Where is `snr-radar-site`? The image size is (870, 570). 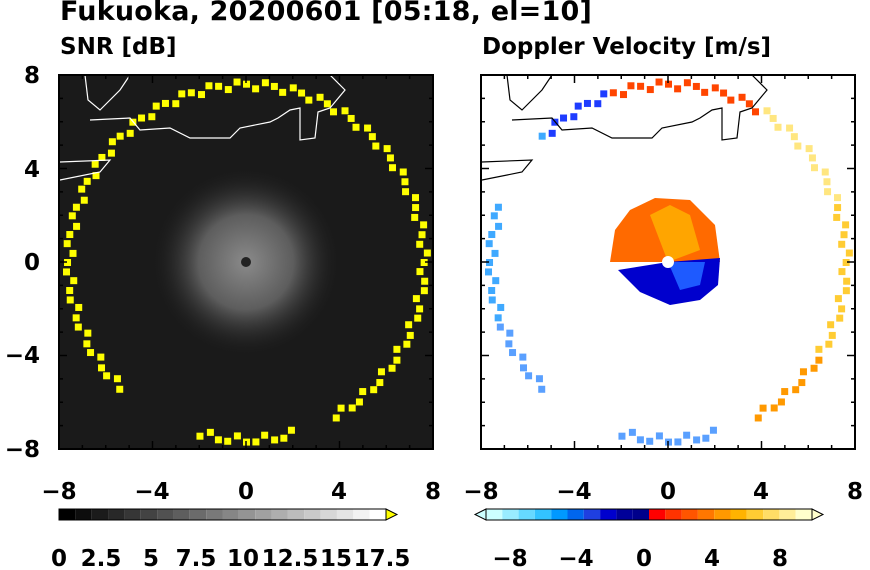 snr-radar-site is located at coordinates (246, 262).